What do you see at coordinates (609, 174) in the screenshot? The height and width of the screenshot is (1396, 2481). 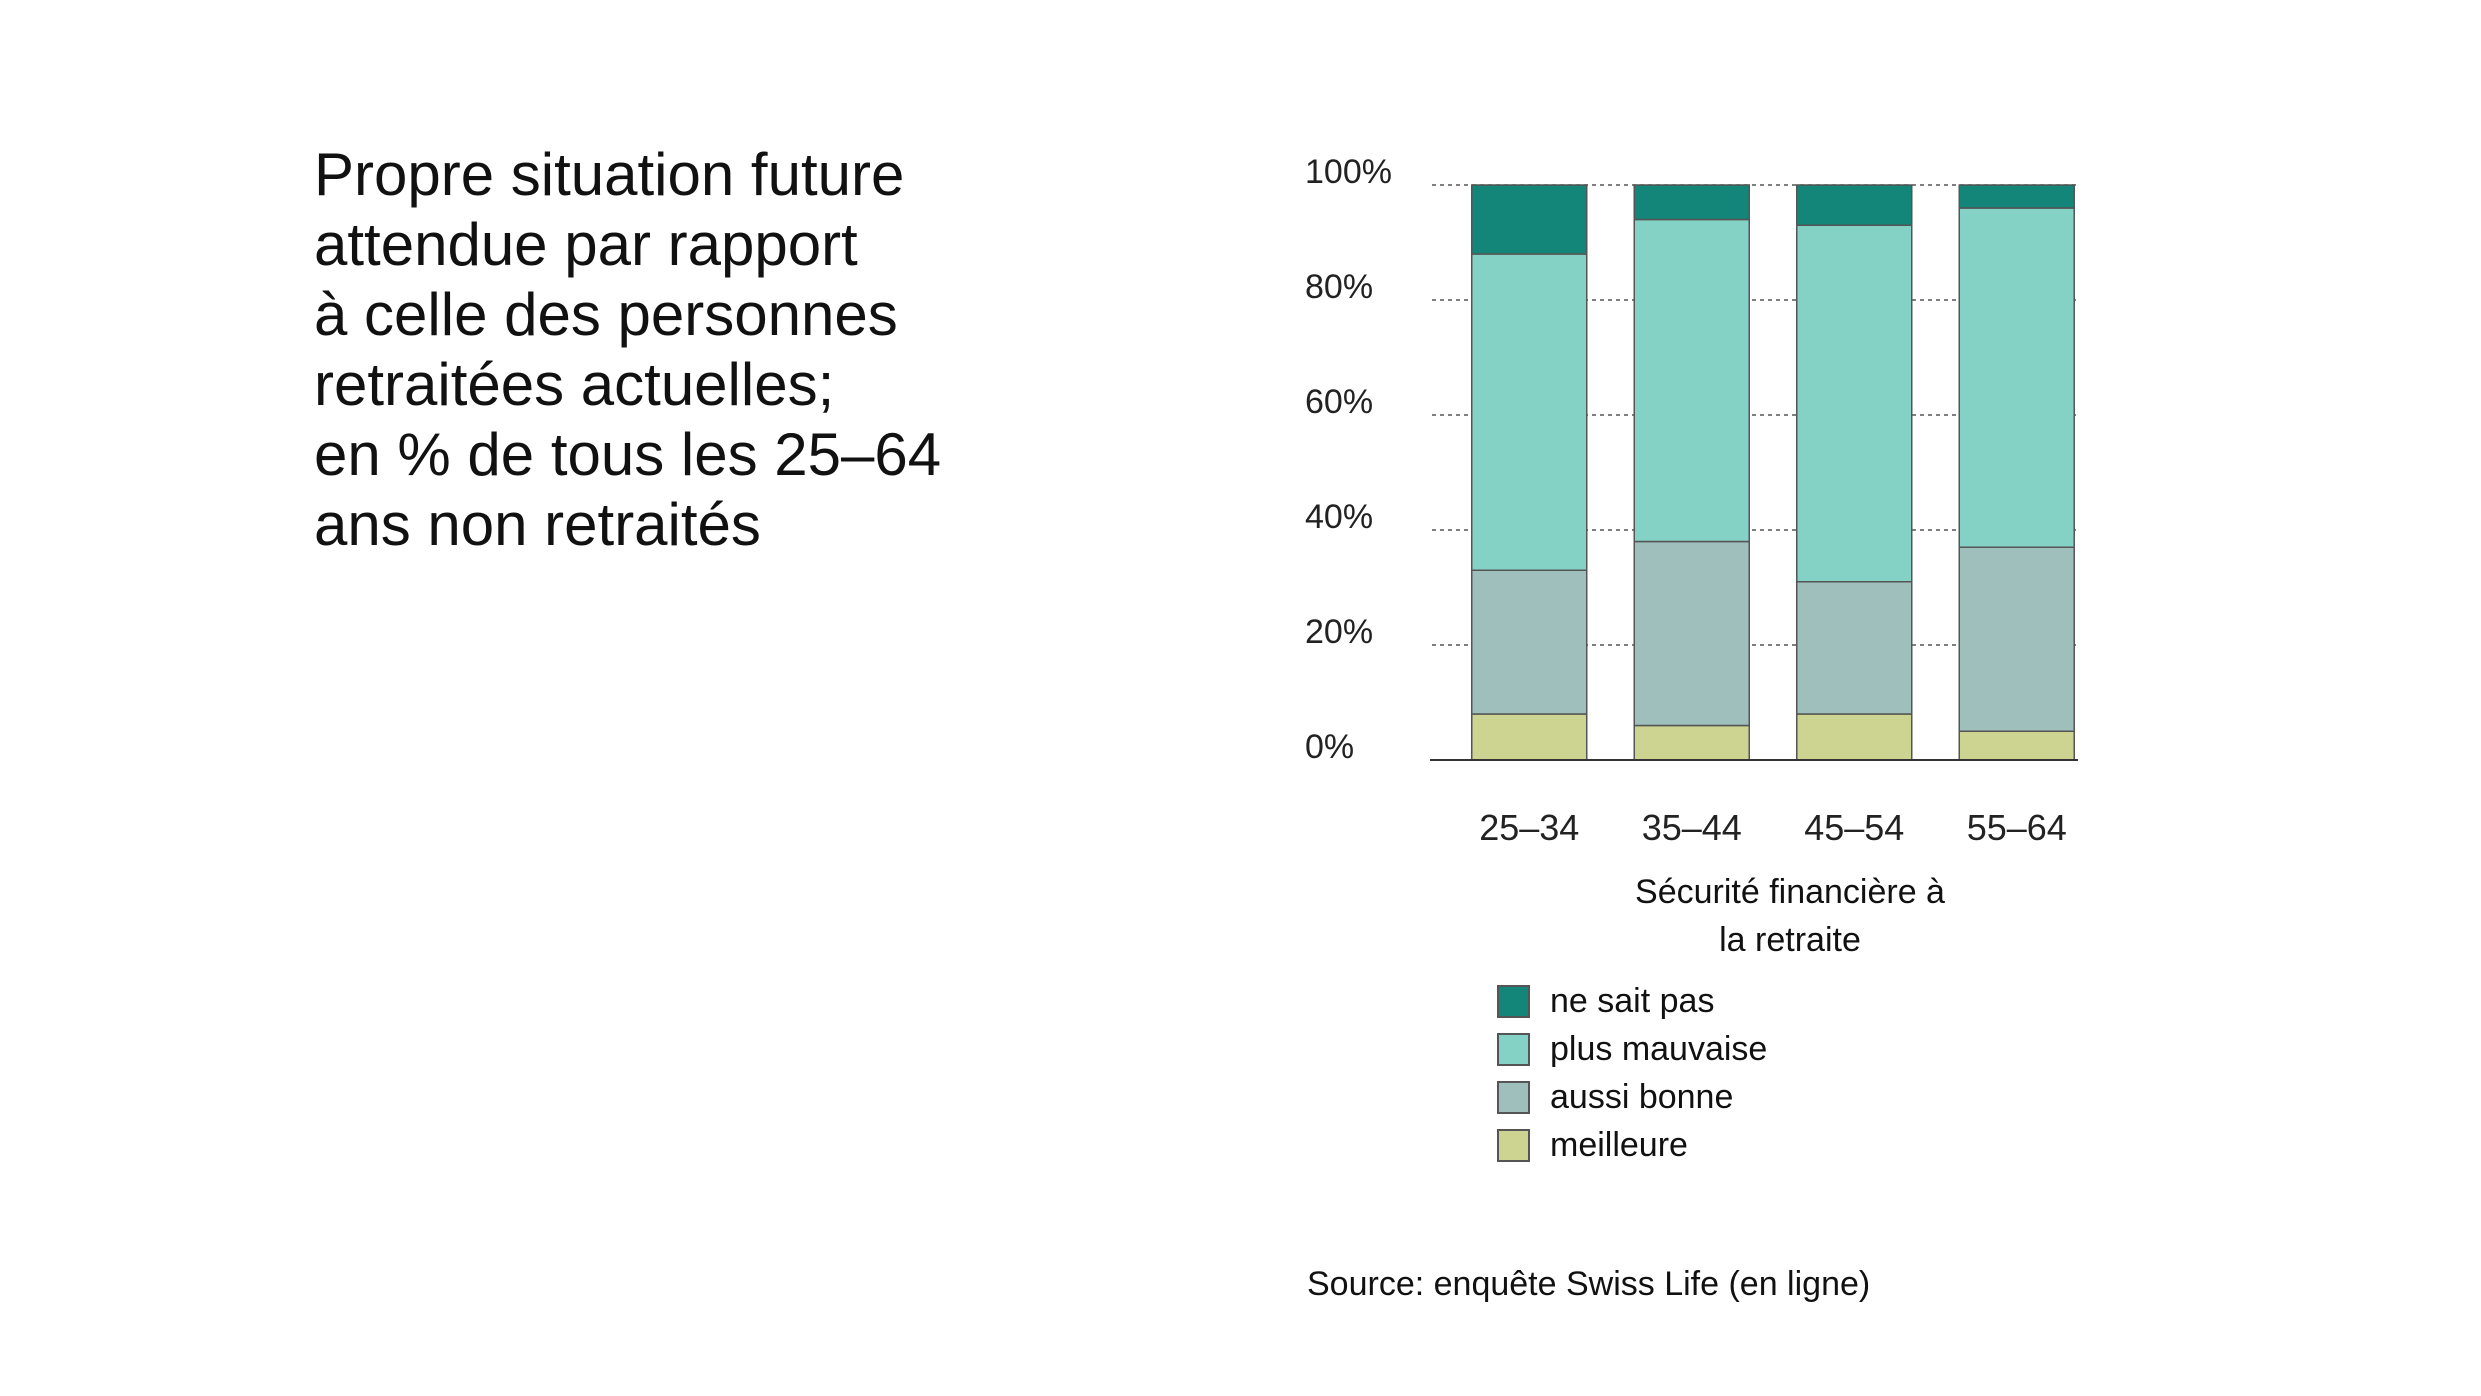 I see `title-line: Propre situation future` at bounding box center [609, 174].